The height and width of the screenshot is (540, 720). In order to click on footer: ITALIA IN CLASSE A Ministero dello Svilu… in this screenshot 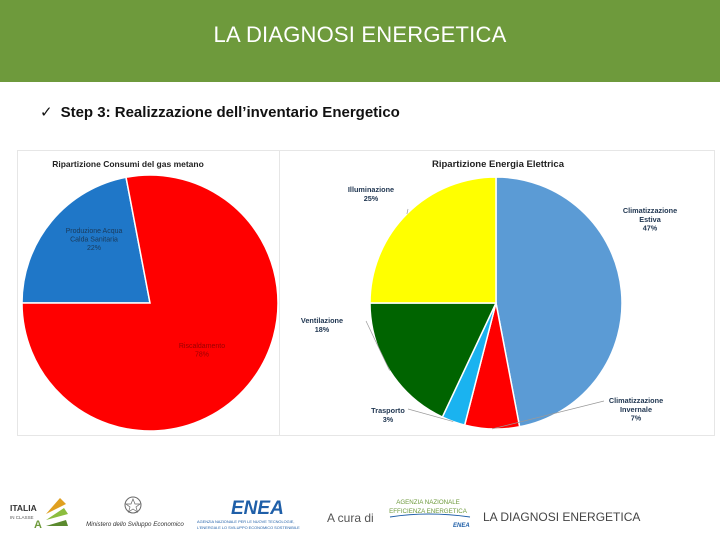, I will do `click(360, 516)`.